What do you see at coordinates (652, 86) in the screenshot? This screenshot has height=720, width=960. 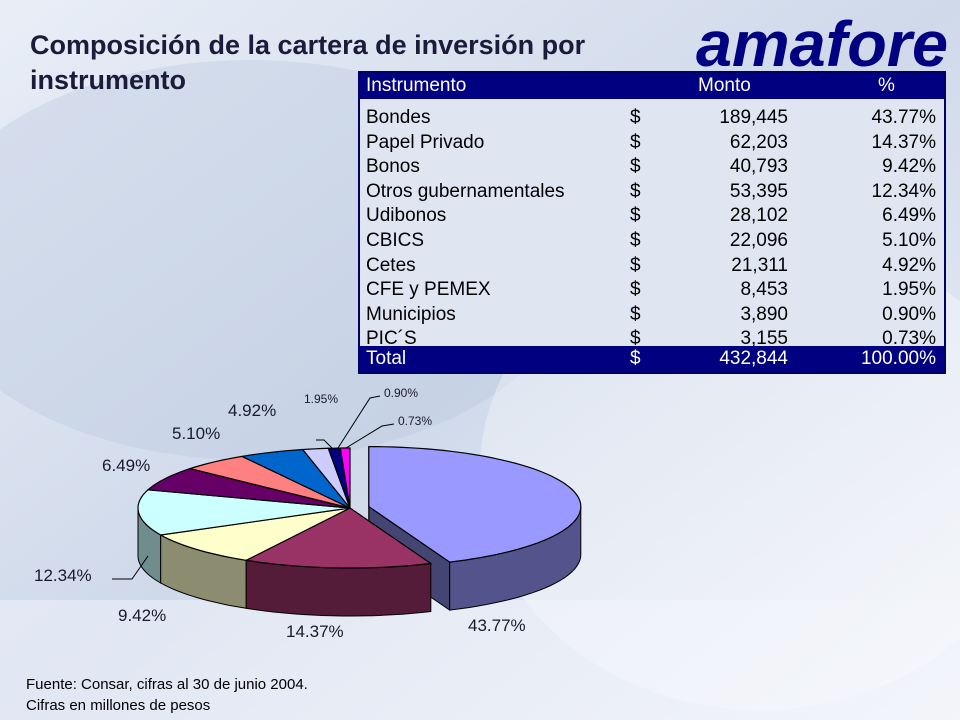 I see `table-header: Instrumento Monto %` at bounding box center [652, 86].